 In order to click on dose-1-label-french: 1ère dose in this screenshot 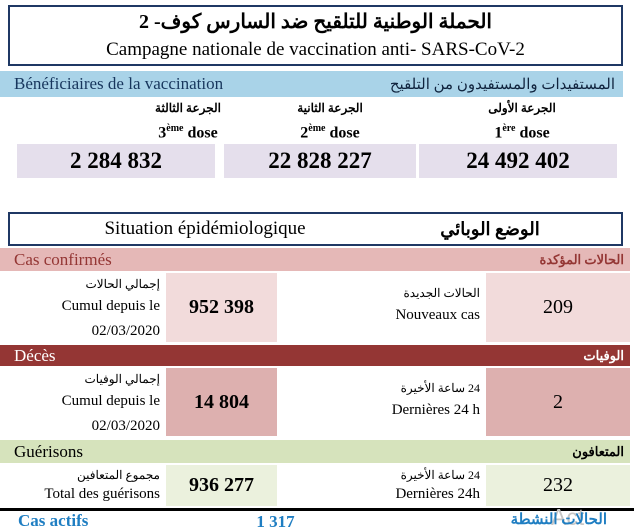, I will do `click(522, 130)`.